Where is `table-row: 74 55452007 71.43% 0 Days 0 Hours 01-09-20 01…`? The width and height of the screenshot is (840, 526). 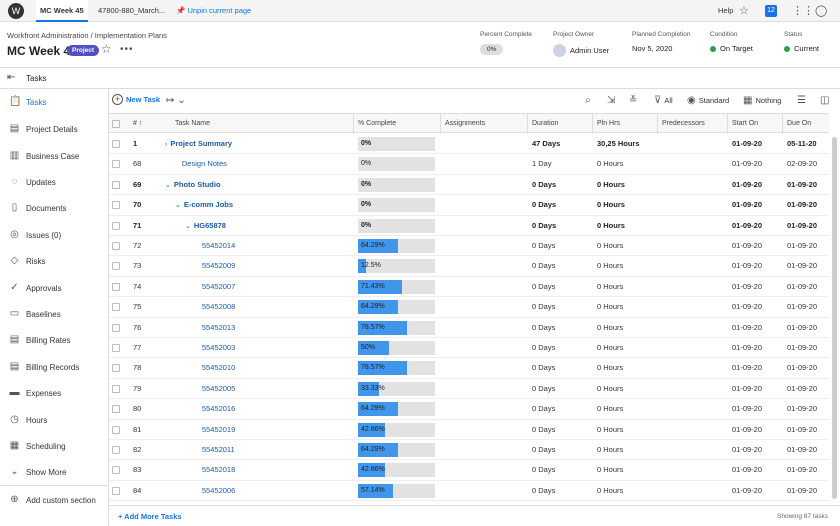
table-row: 74 55452007 71.43% 0 Days 0 Hours 01-09-20 01… is located at coordinates (469, 287).